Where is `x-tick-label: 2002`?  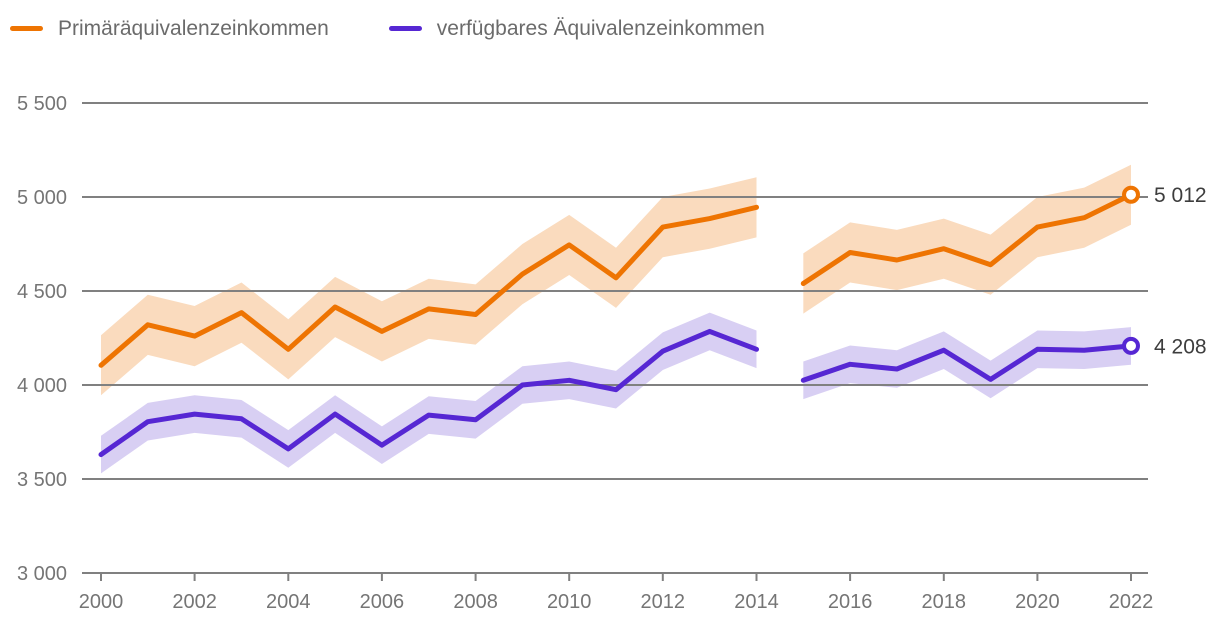 x-tick-label: 2002 is located at coordinates (194, 602).